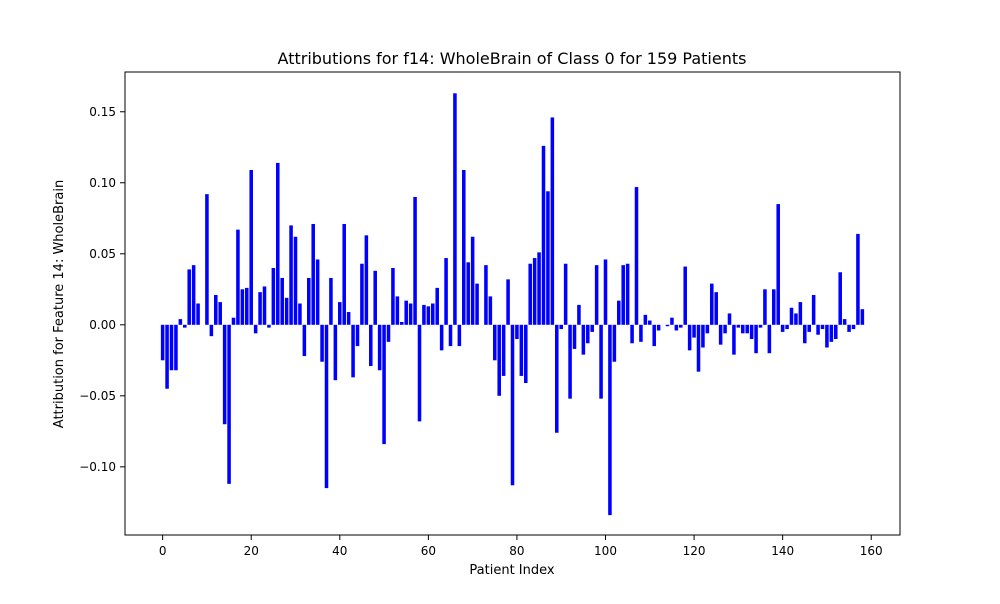 This screenshot has width=1000, height=604. Describe the element at coordinates (871, 551) in the screenshot. I see `x-tick-label: 160` at that location.